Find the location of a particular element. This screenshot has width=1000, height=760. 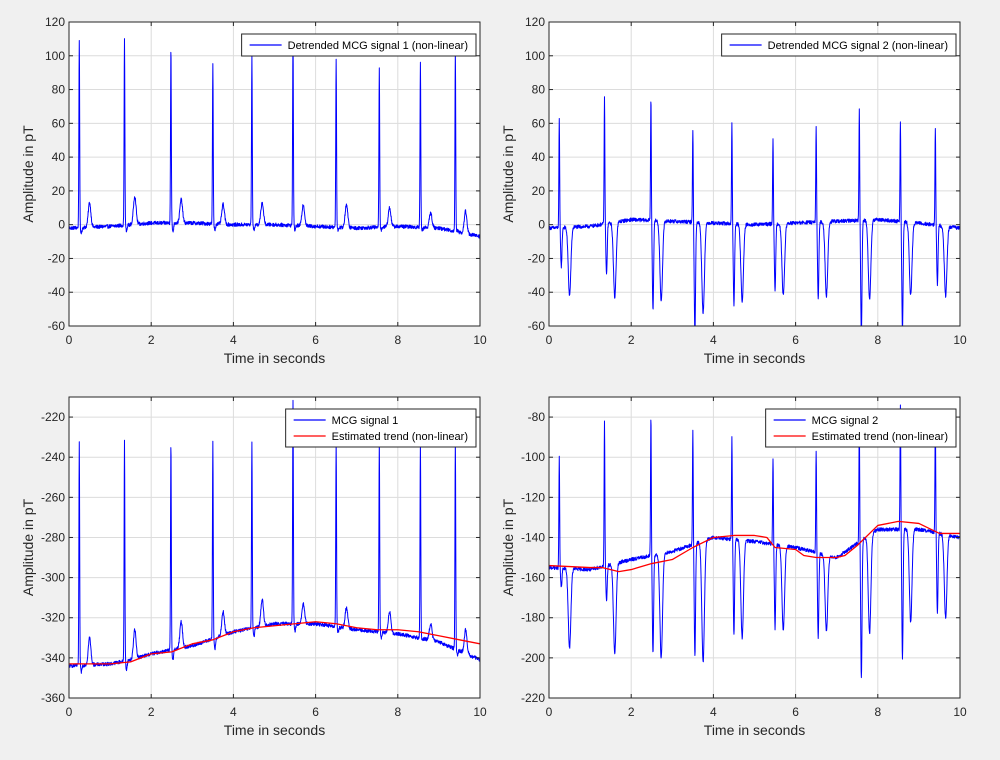

y-tick-label: -200 is located at coordinates (533, 658).